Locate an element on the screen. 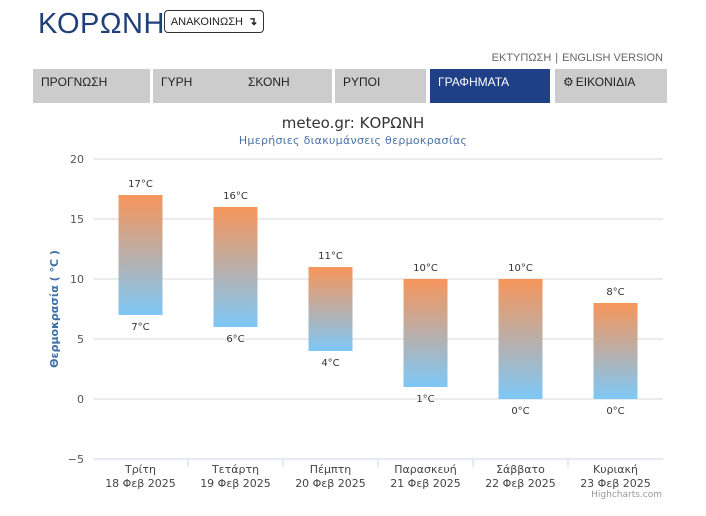 Image resolution: width=706 pixels, height=516 pixels. site-title: ΚΟΡΩΝΗ is located at coordinates (101, 24).